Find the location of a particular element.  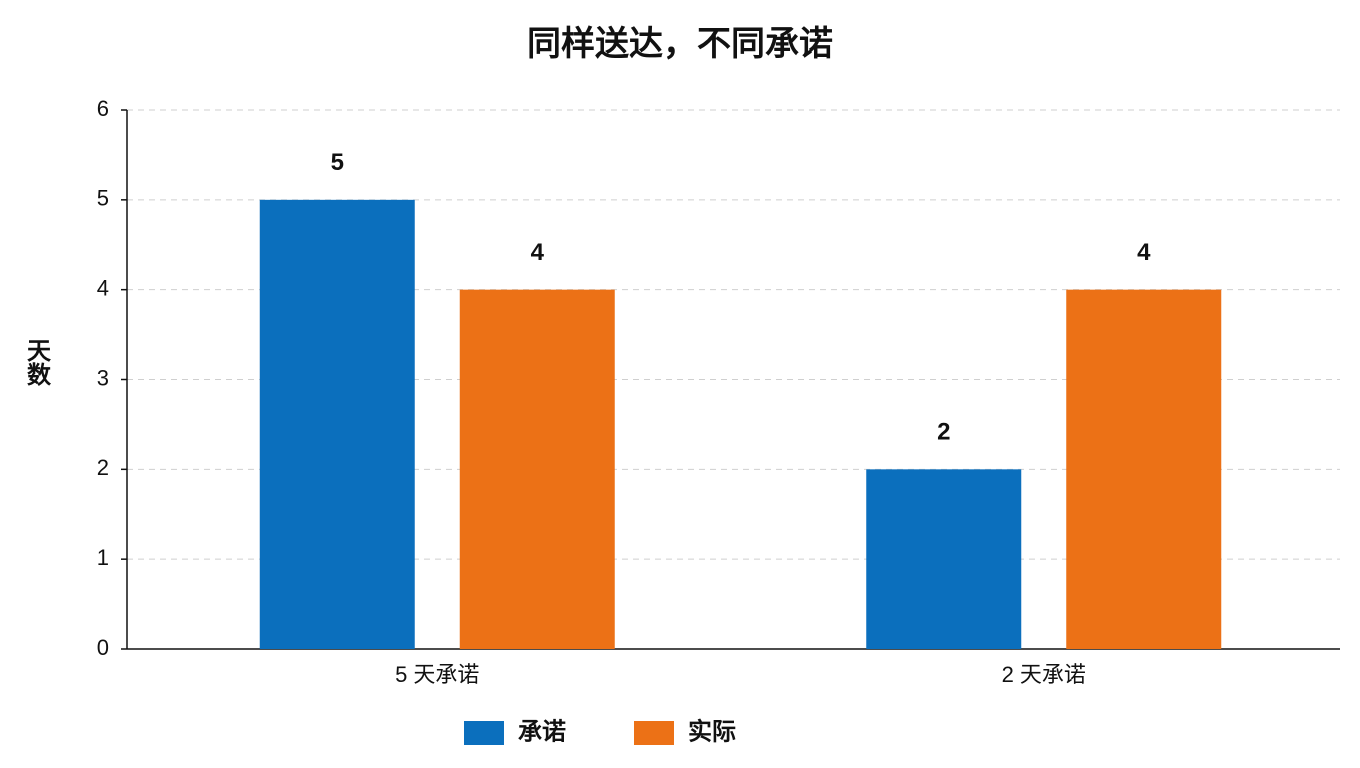

chart-title: 同样送达，不同承诺 is located at coordinates (680, 44).